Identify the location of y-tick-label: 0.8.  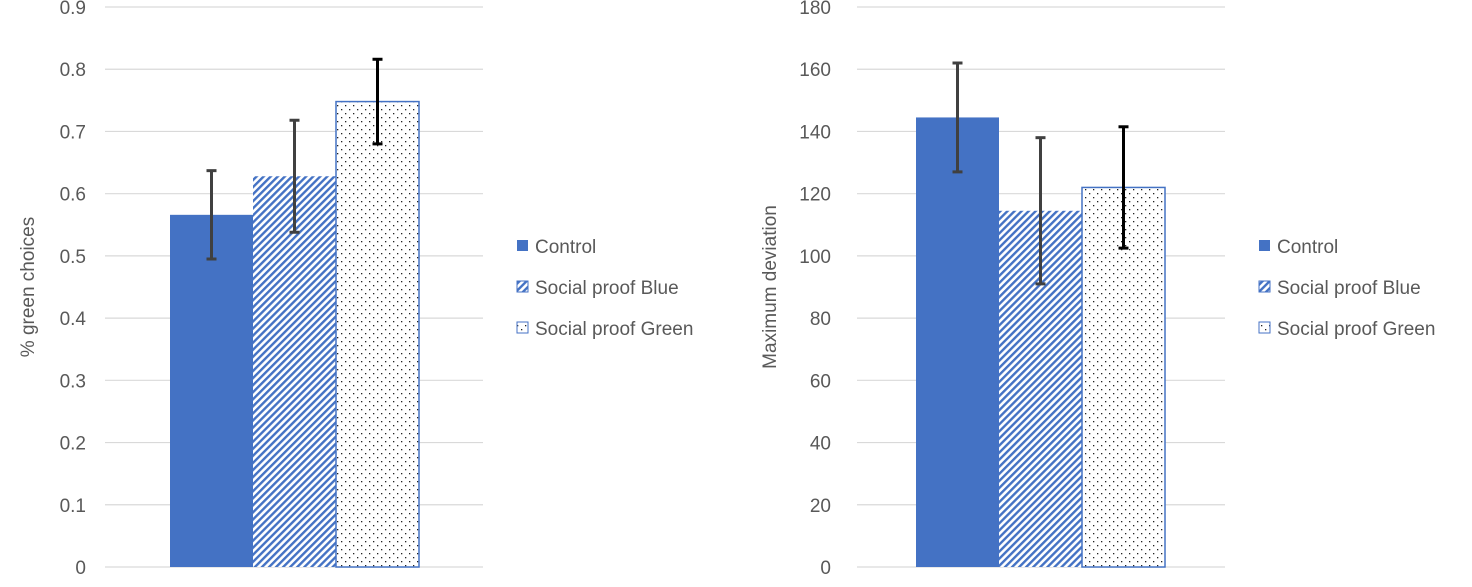
(73, 70).